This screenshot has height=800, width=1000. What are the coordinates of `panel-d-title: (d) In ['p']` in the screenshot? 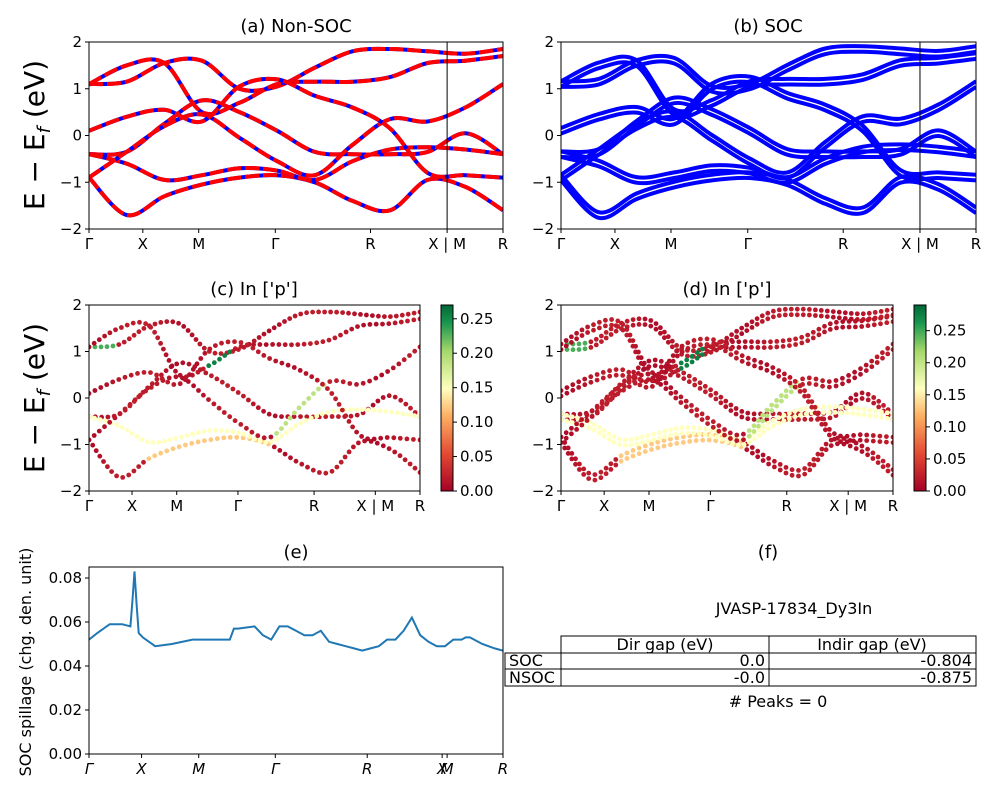 It's located at (727, 289).